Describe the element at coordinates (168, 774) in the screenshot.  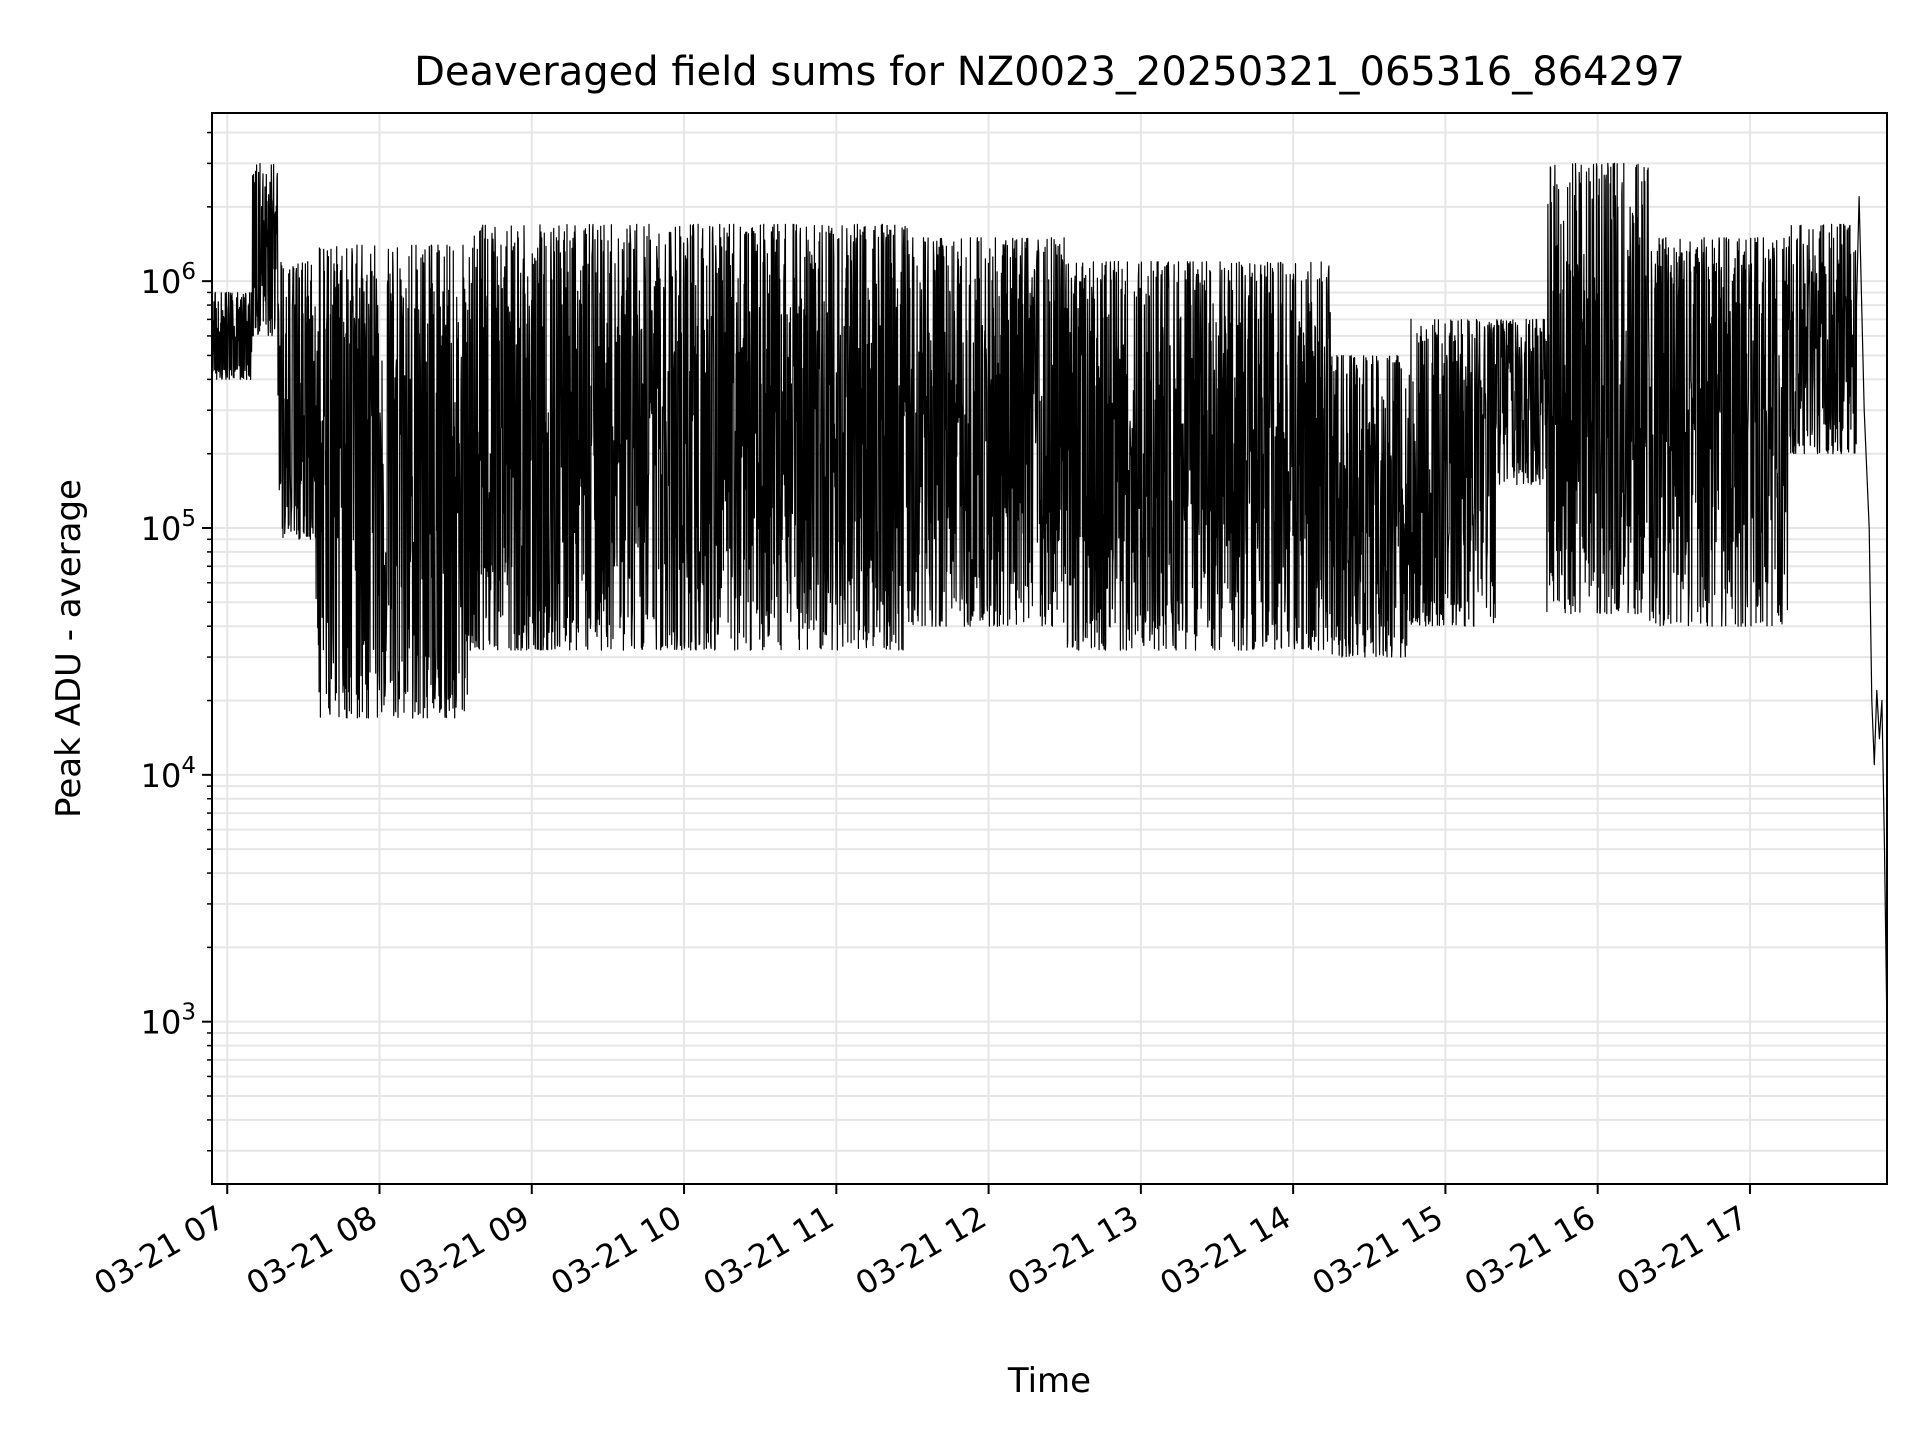
I see `y-tick-label: 10⁴` at that location.